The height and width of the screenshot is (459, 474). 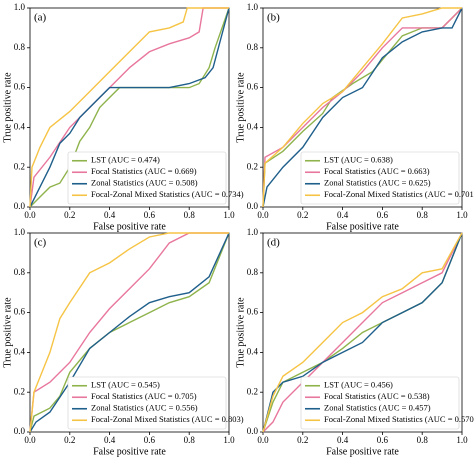 What do you see at coordinates (125, 385) in the screenshot?
I see `legend-label: LST (AUC = 0.545)` at bounding box center [125, 385].